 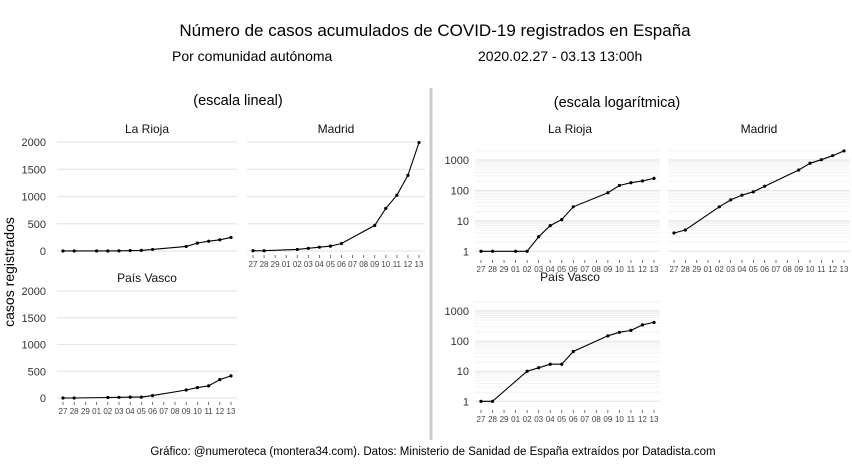 I want to click on log-section-title: (escala logarítmica), so click(x=617, y=103).